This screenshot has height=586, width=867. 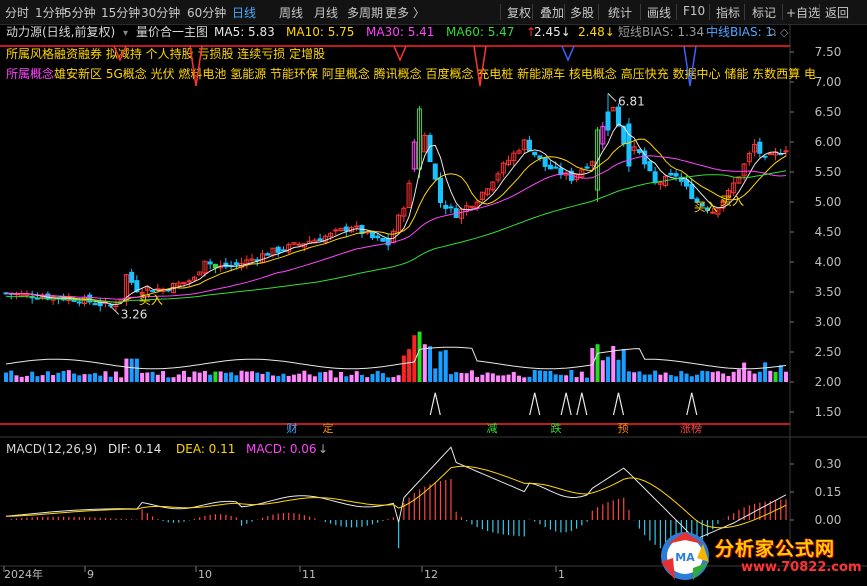 What do you see at coordinates (685, 557) in the screenshot?
I see `svg-text: MA` at bounding box center [685, 557].